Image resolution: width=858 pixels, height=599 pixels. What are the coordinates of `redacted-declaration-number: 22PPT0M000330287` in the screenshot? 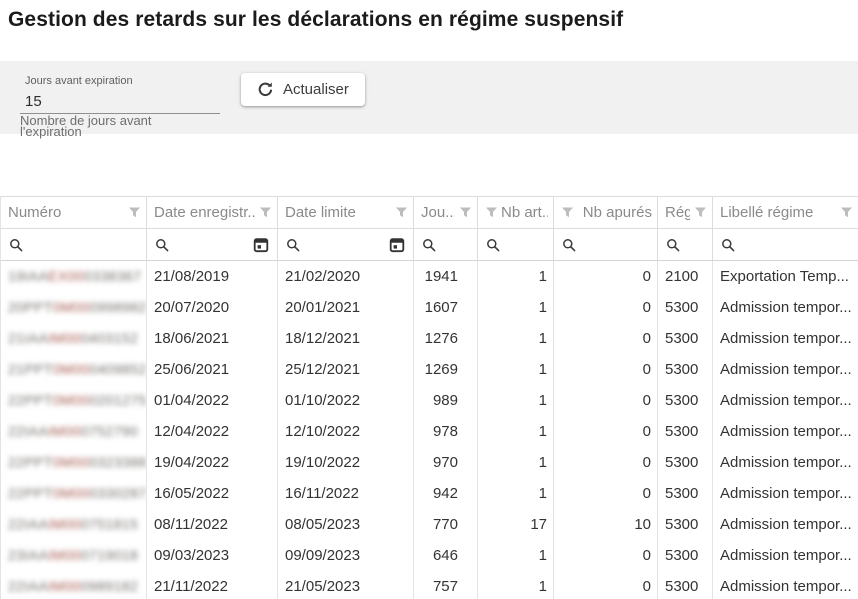 It's located at (77, 493).